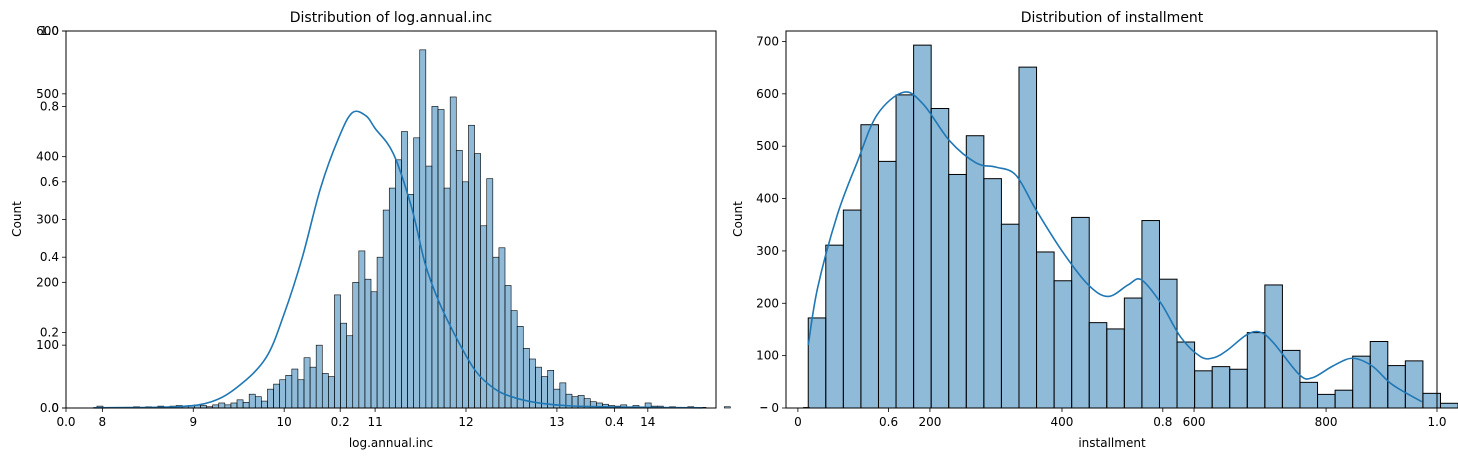  I want to click on overlay-x-tick-label: 0.6, so click(888, 422).